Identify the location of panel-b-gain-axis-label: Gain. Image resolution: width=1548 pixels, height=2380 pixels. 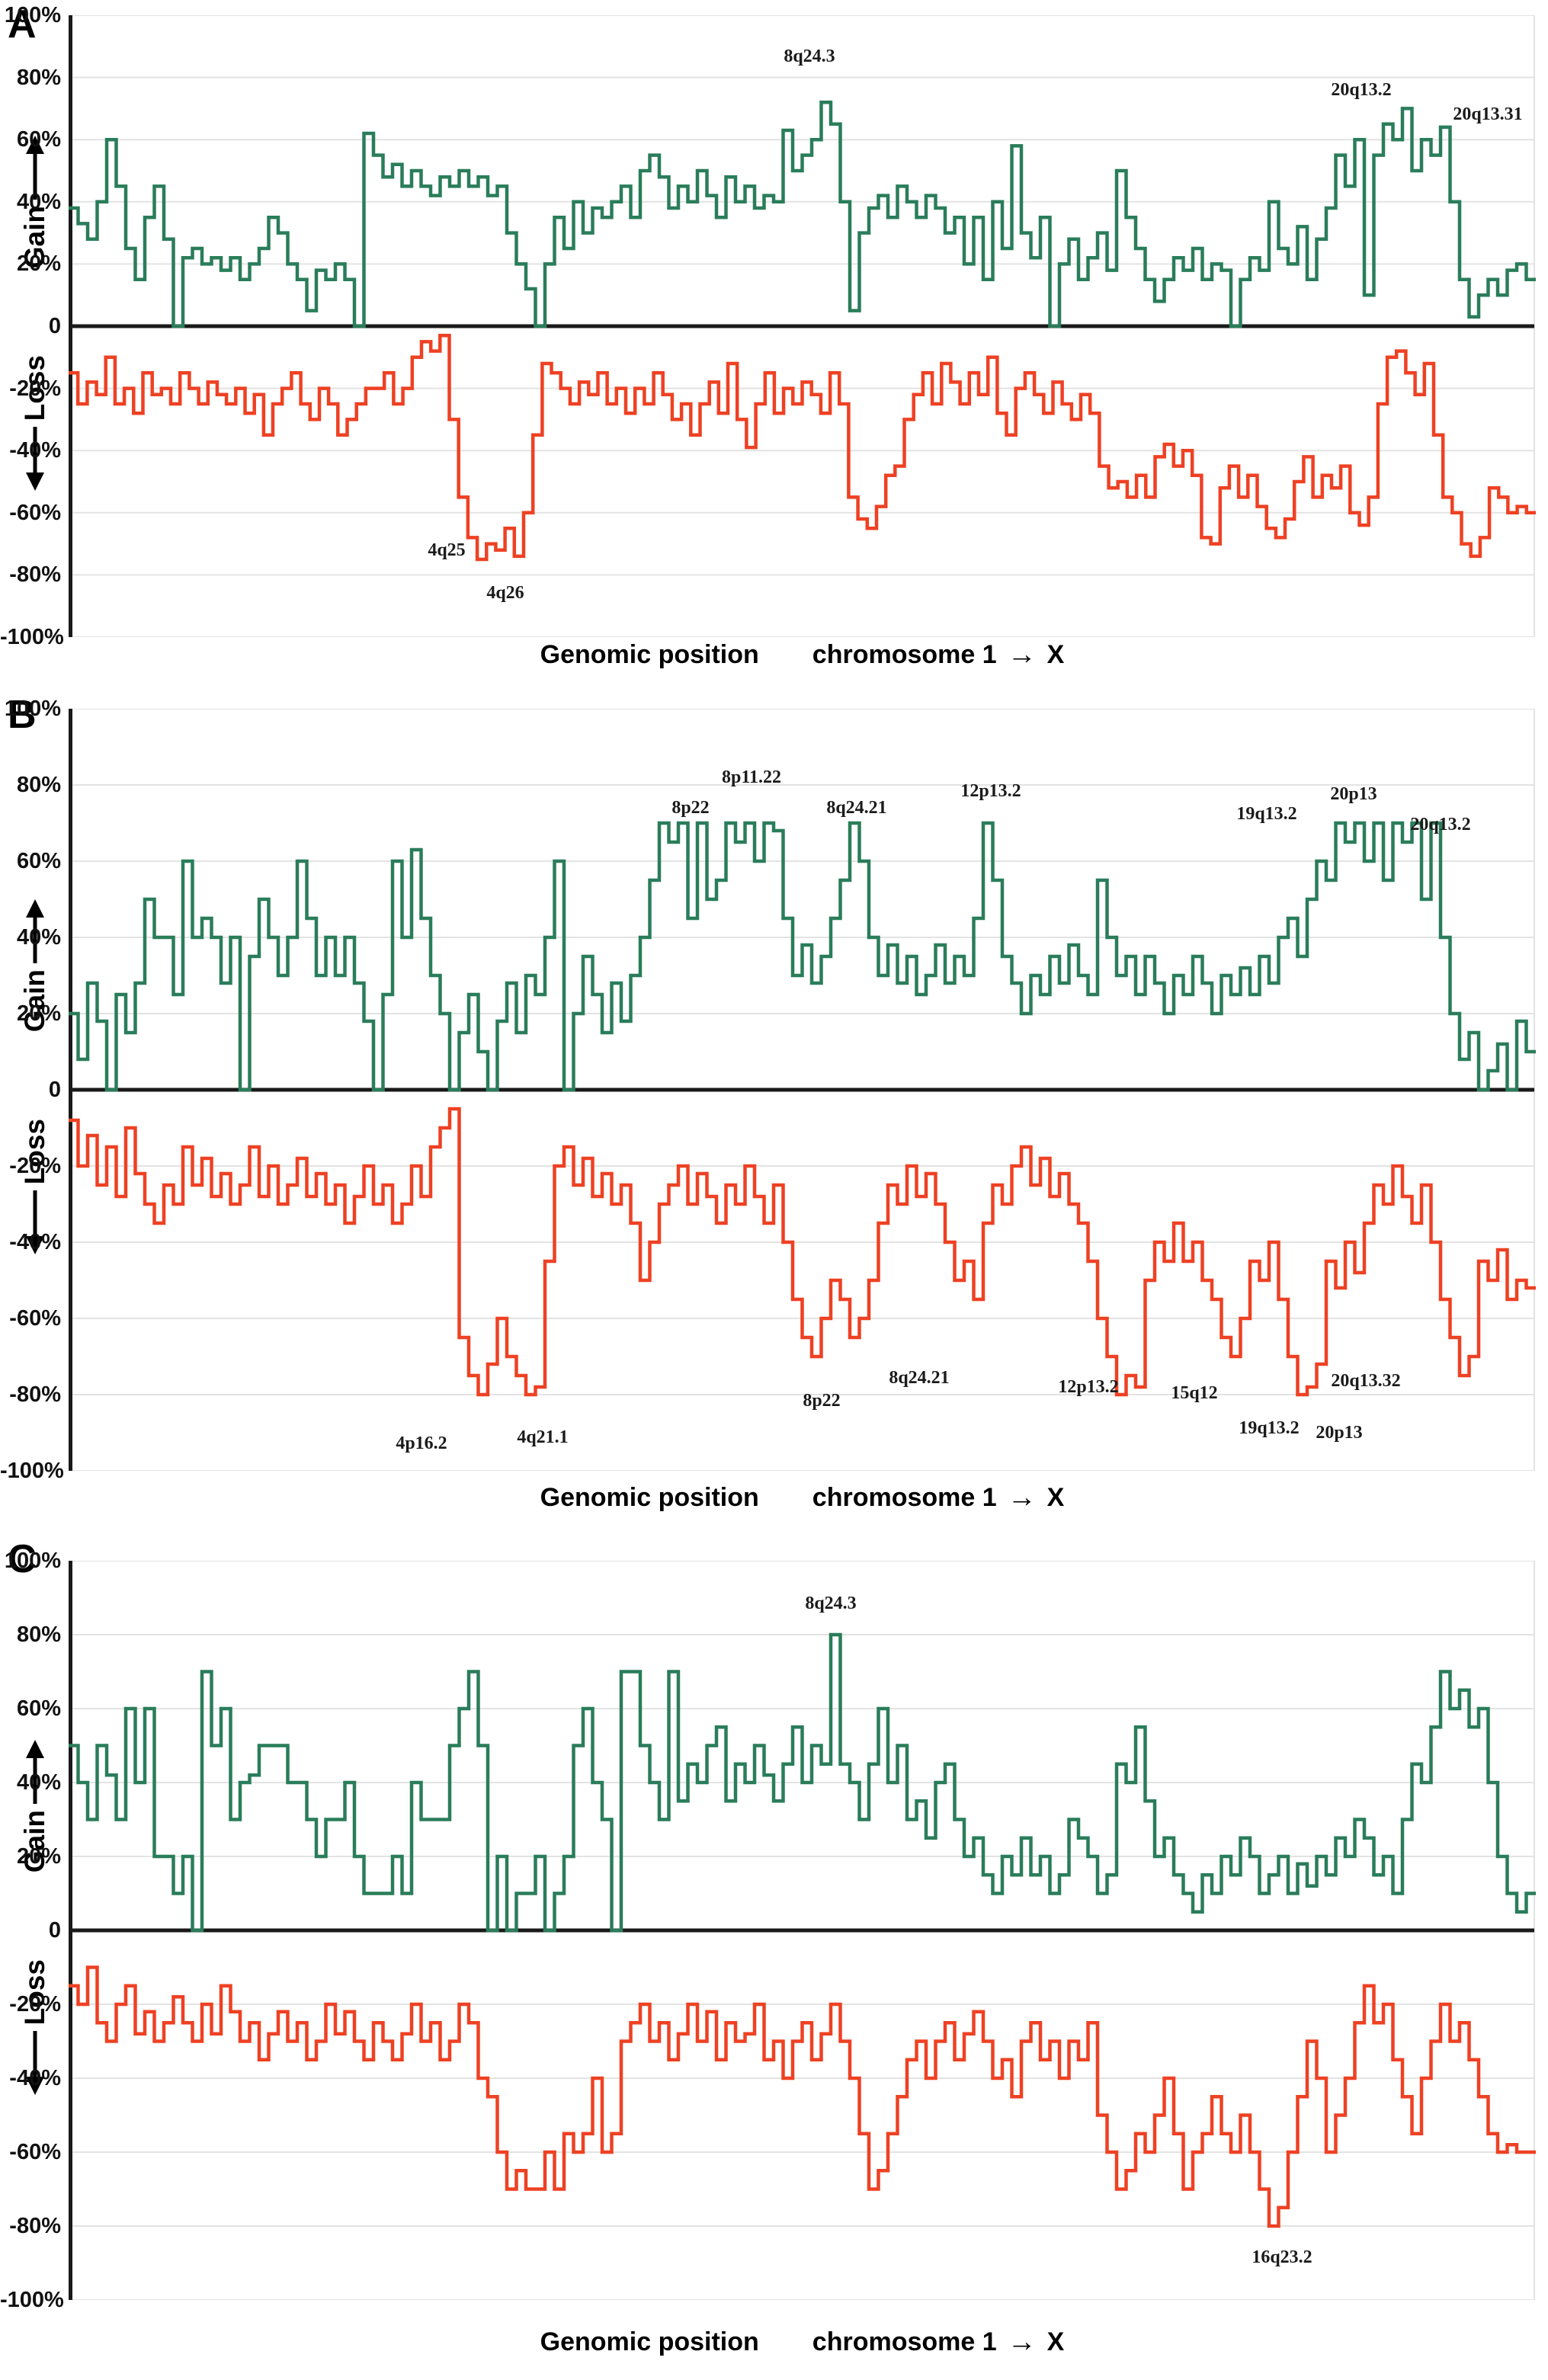
(35, 965).